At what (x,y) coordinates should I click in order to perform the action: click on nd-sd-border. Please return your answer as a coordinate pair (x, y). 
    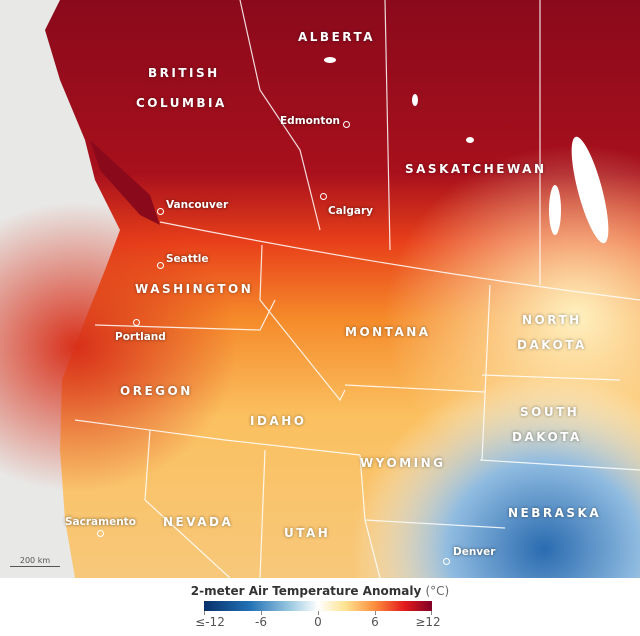
    Looking at the image, I should click on (551, 377).